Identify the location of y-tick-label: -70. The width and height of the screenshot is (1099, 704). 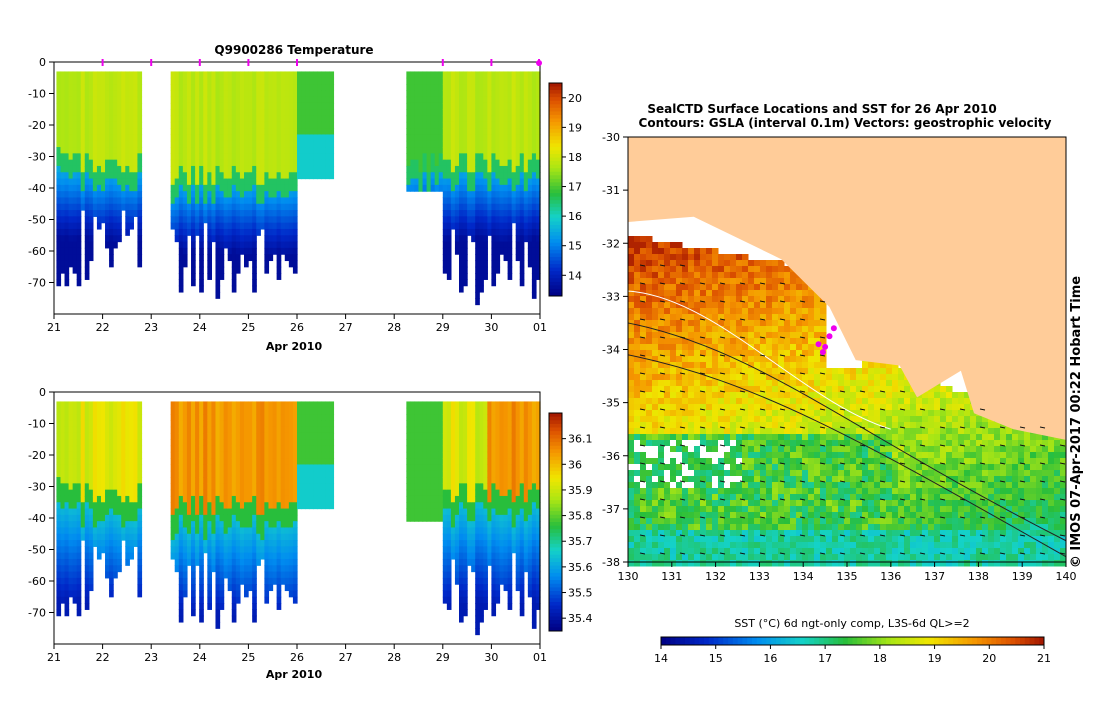
(37, 283).